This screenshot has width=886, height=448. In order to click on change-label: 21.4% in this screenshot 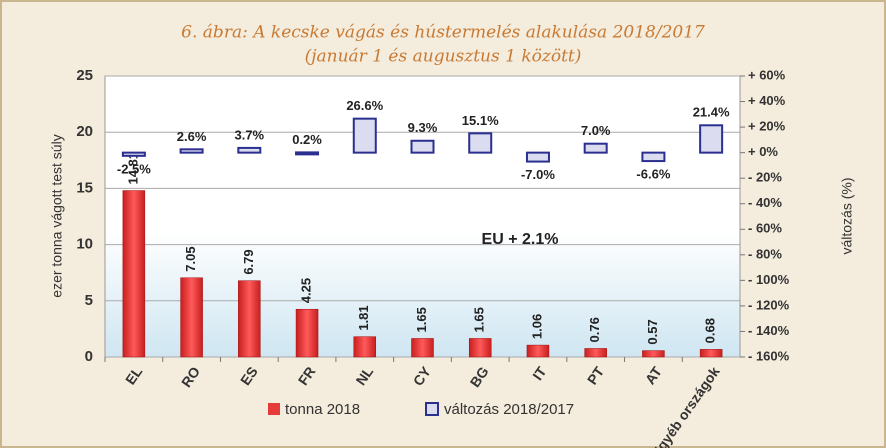, I will do `click(711, 112)`.